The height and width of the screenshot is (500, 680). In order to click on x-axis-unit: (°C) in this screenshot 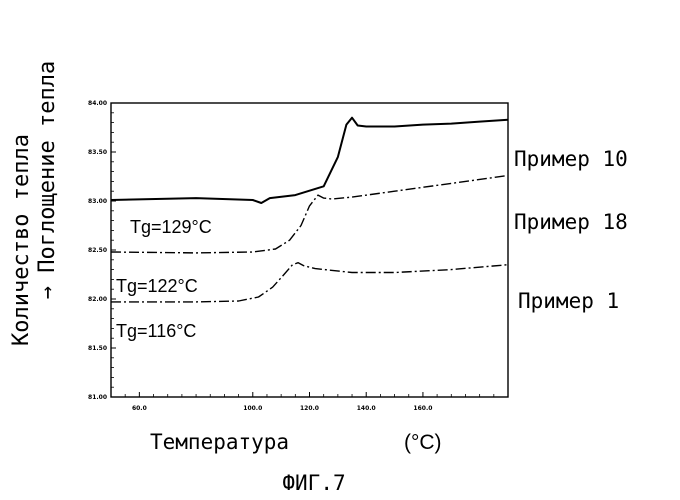, I will do `click(423, 442)`.